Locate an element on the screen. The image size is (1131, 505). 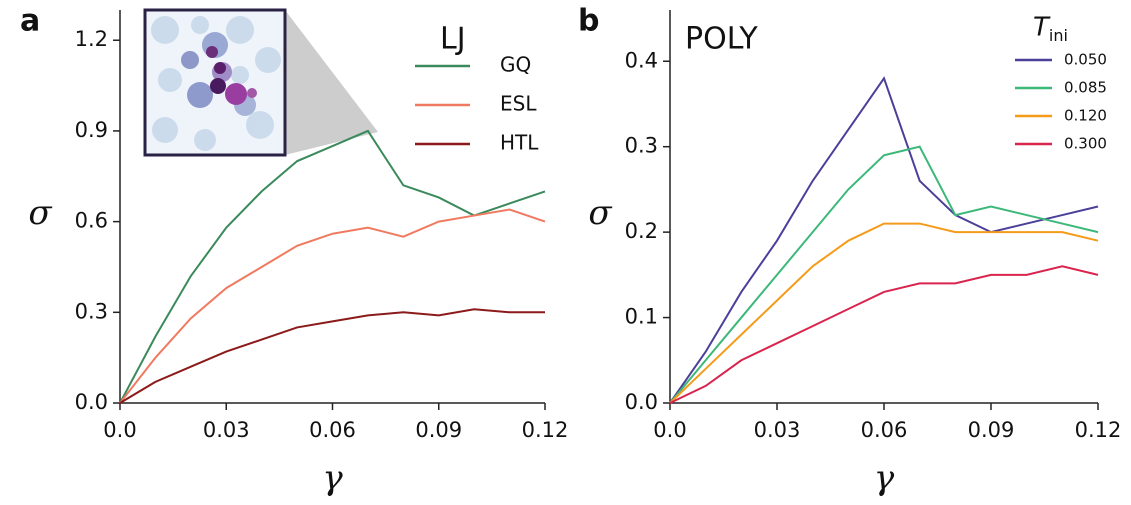
y-tick-label: 0.2 is located at coordinates (641, 231).